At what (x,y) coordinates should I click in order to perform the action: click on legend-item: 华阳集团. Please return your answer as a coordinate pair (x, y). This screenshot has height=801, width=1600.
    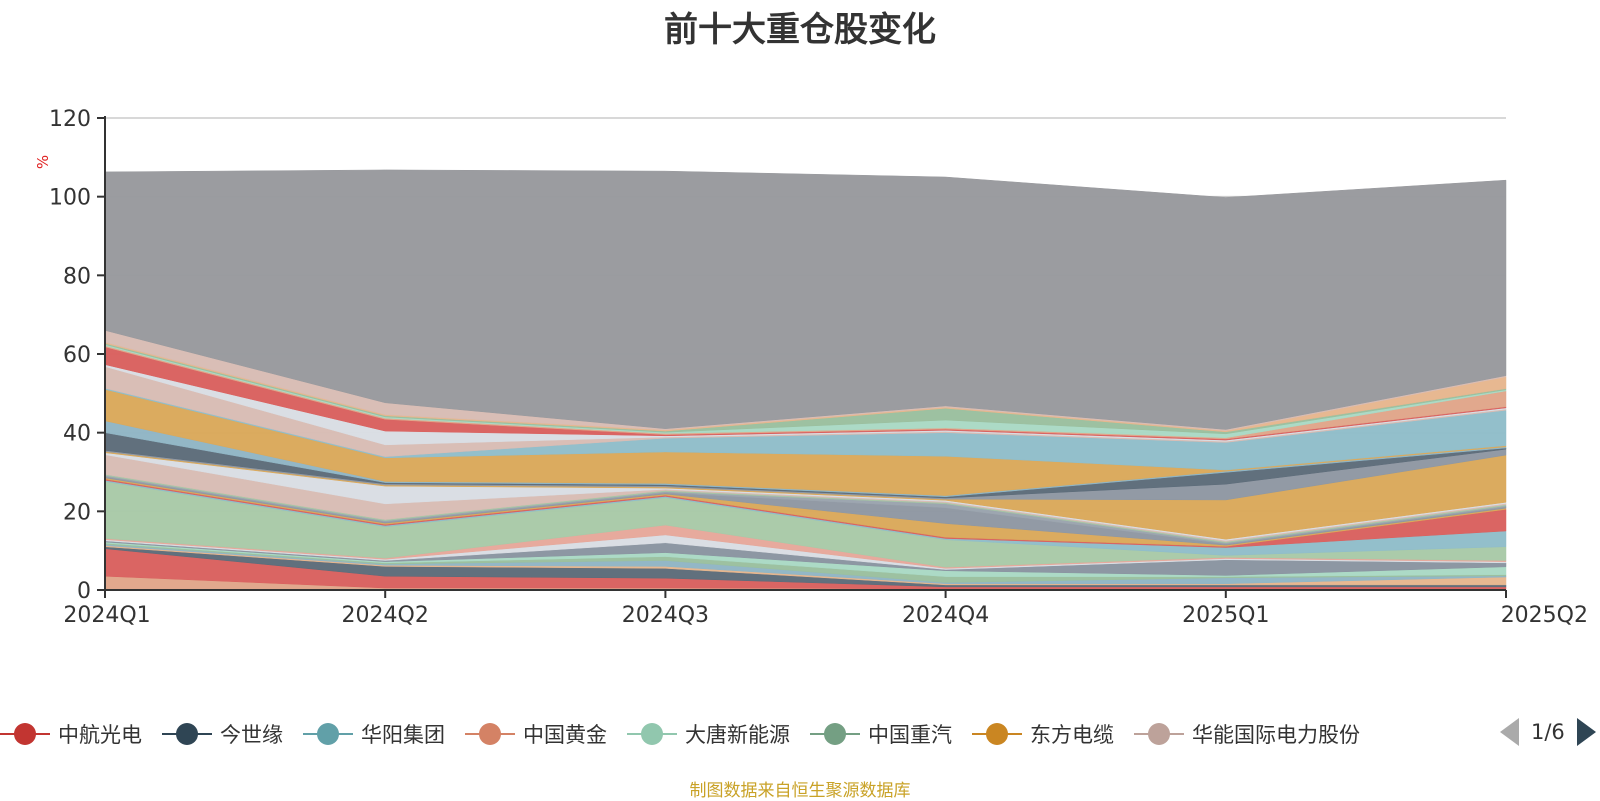
    Looking at the image, I should click on (374, 734).